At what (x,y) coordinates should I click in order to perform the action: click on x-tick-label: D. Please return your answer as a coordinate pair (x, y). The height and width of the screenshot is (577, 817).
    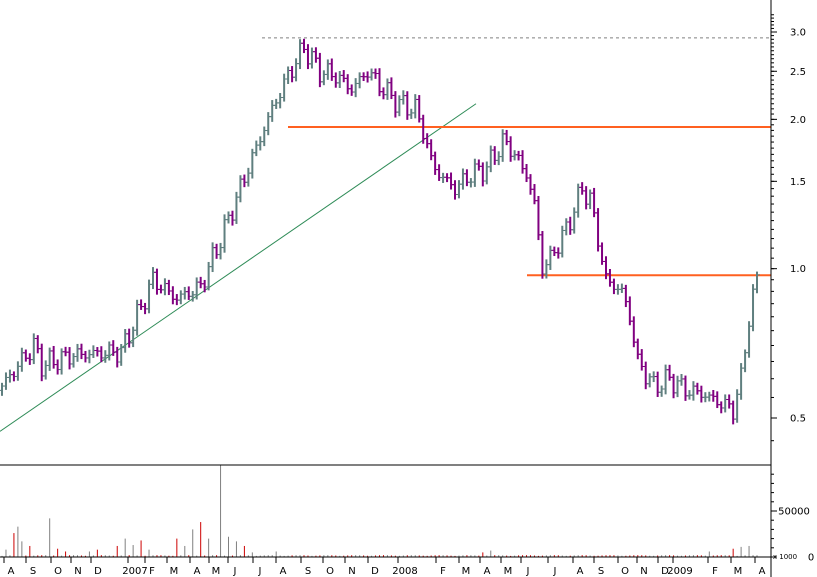
    Looking at the image, I should click on (98, 571).